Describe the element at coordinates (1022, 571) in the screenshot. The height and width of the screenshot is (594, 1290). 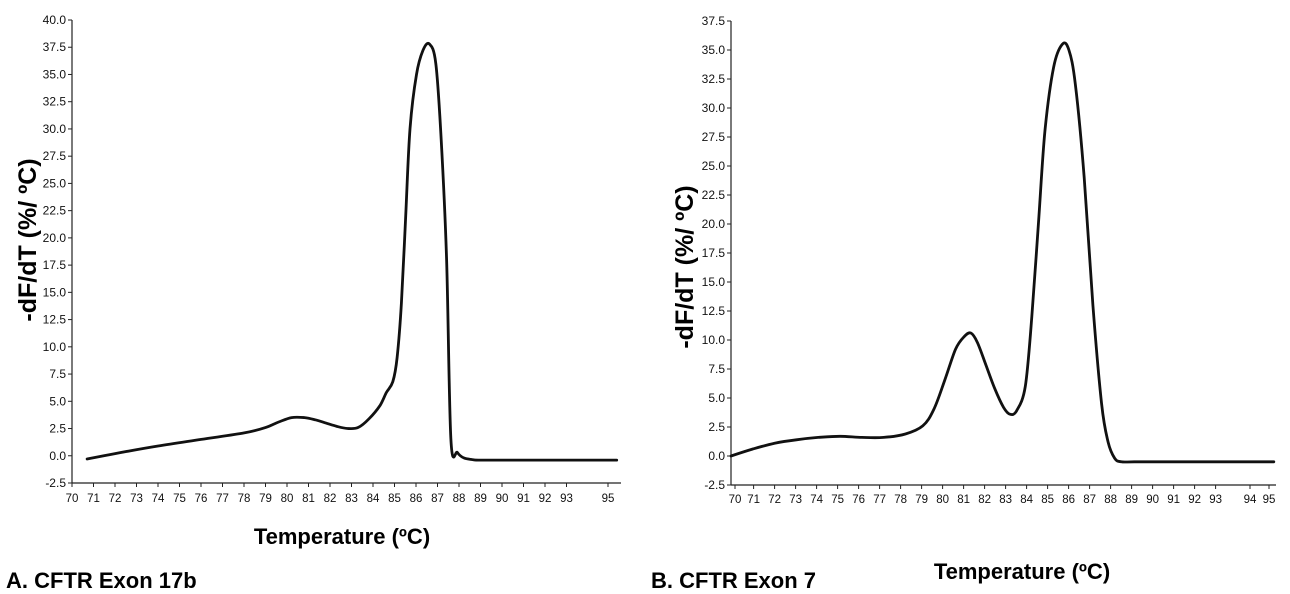
I see `panel-b-x-axis-title: Temperature (ºC)` at that location.